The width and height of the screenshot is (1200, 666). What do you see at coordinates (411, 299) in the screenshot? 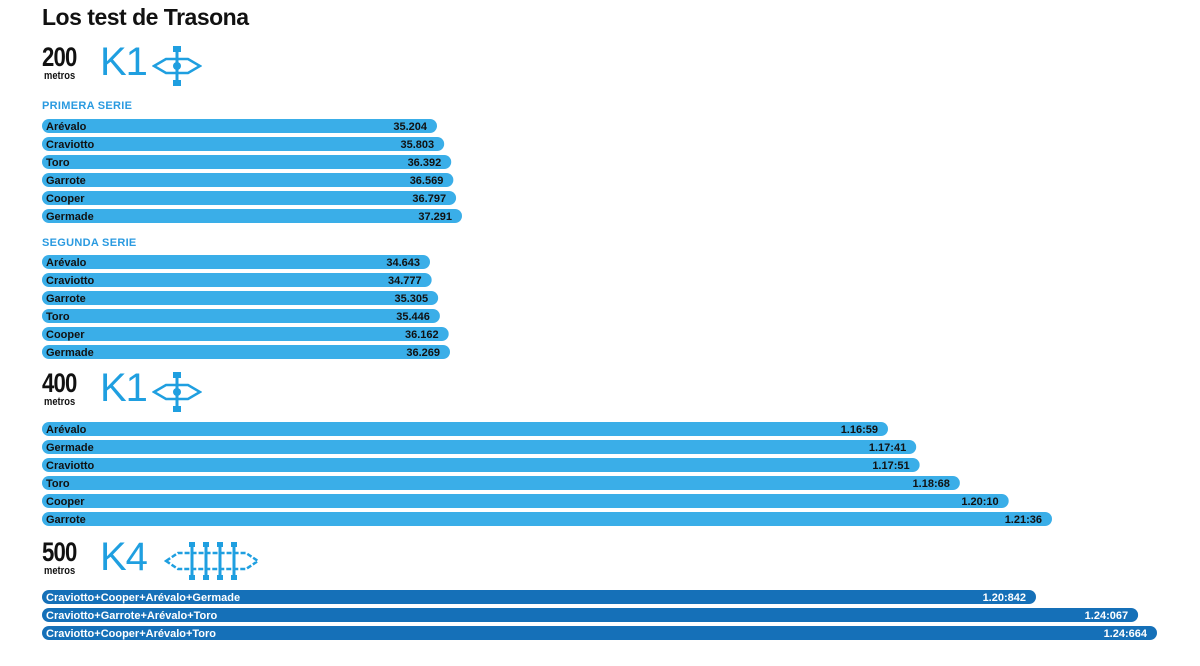
I see `bar-value-label: 35.305` at bounding box center [411, 299].